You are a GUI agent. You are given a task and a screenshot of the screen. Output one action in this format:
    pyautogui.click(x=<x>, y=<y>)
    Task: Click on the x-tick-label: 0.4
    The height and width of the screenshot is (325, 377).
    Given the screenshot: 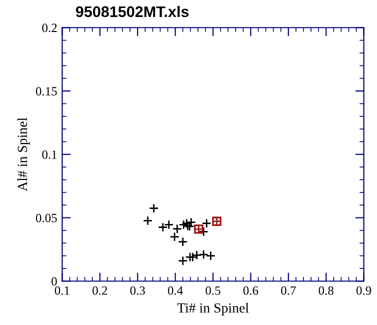 What is the action you would take?
    pyautogui.click(x=175, y=290)
    